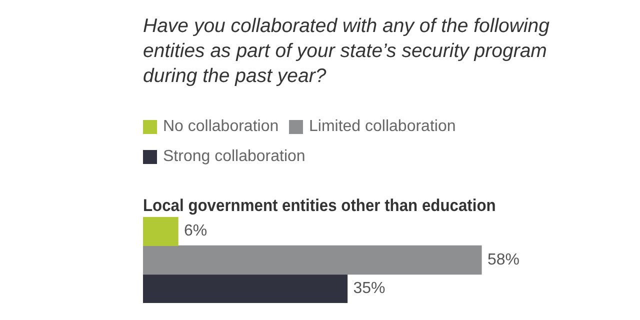 Image resolution: width=640 pixels, height=320 pixels. I want to click on legend-label: No collaboration, so click(221, 127).